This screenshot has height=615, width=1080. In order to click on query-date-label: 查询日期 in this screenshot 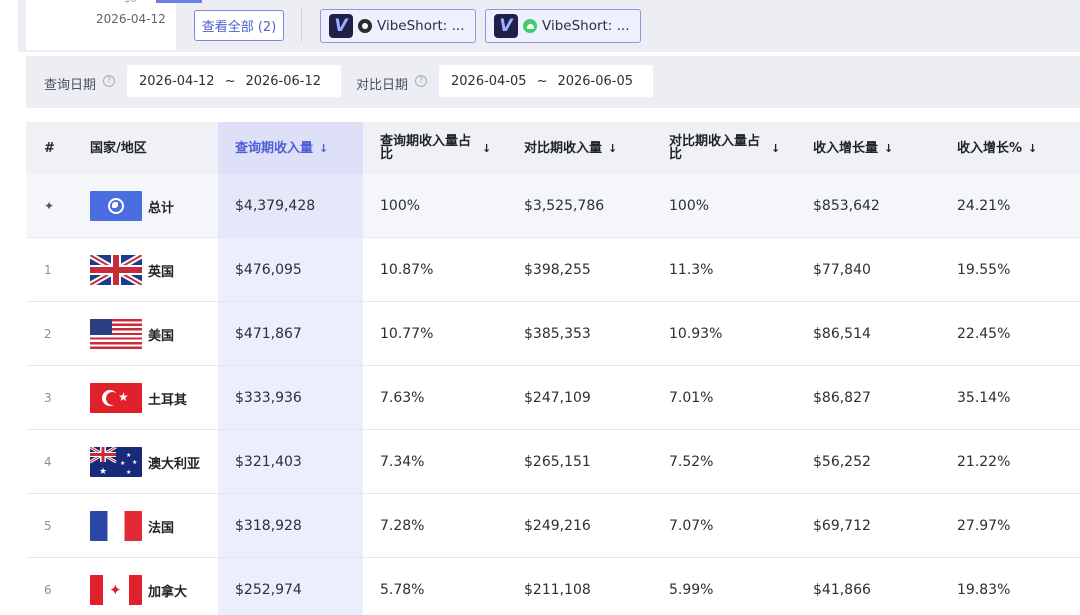, I will do `click(70, 85)`.